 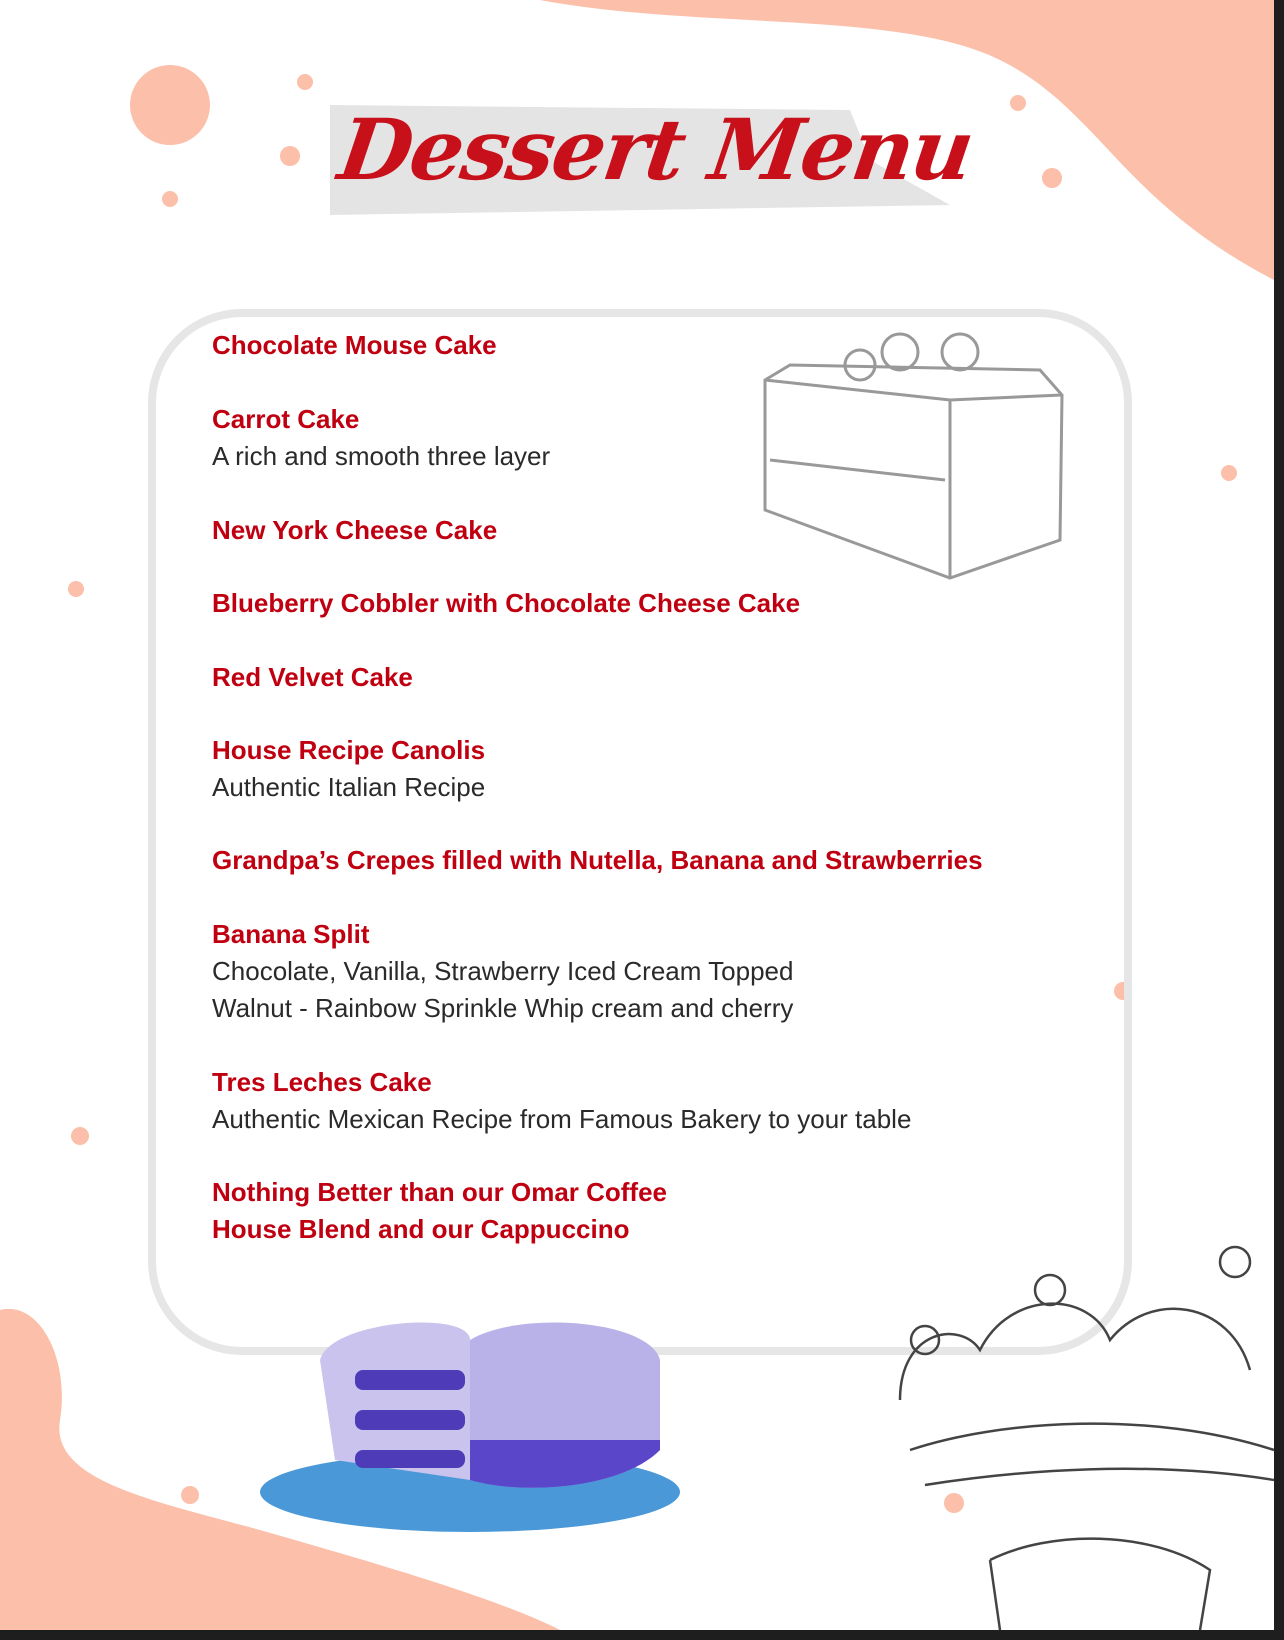 I want to click on menu-item-name: Red Velvet Cake, so click(x=312, y=677).